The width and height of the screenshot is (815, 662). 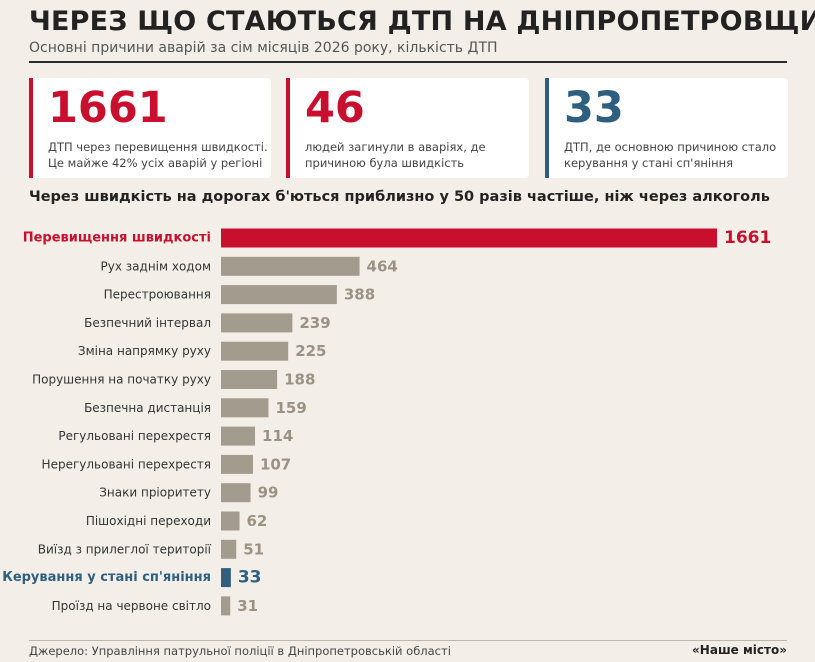 What do you see at coordinates (335, 108) in the screenshot?
I see `stat-number: 46` at bounding box center [335, 108].